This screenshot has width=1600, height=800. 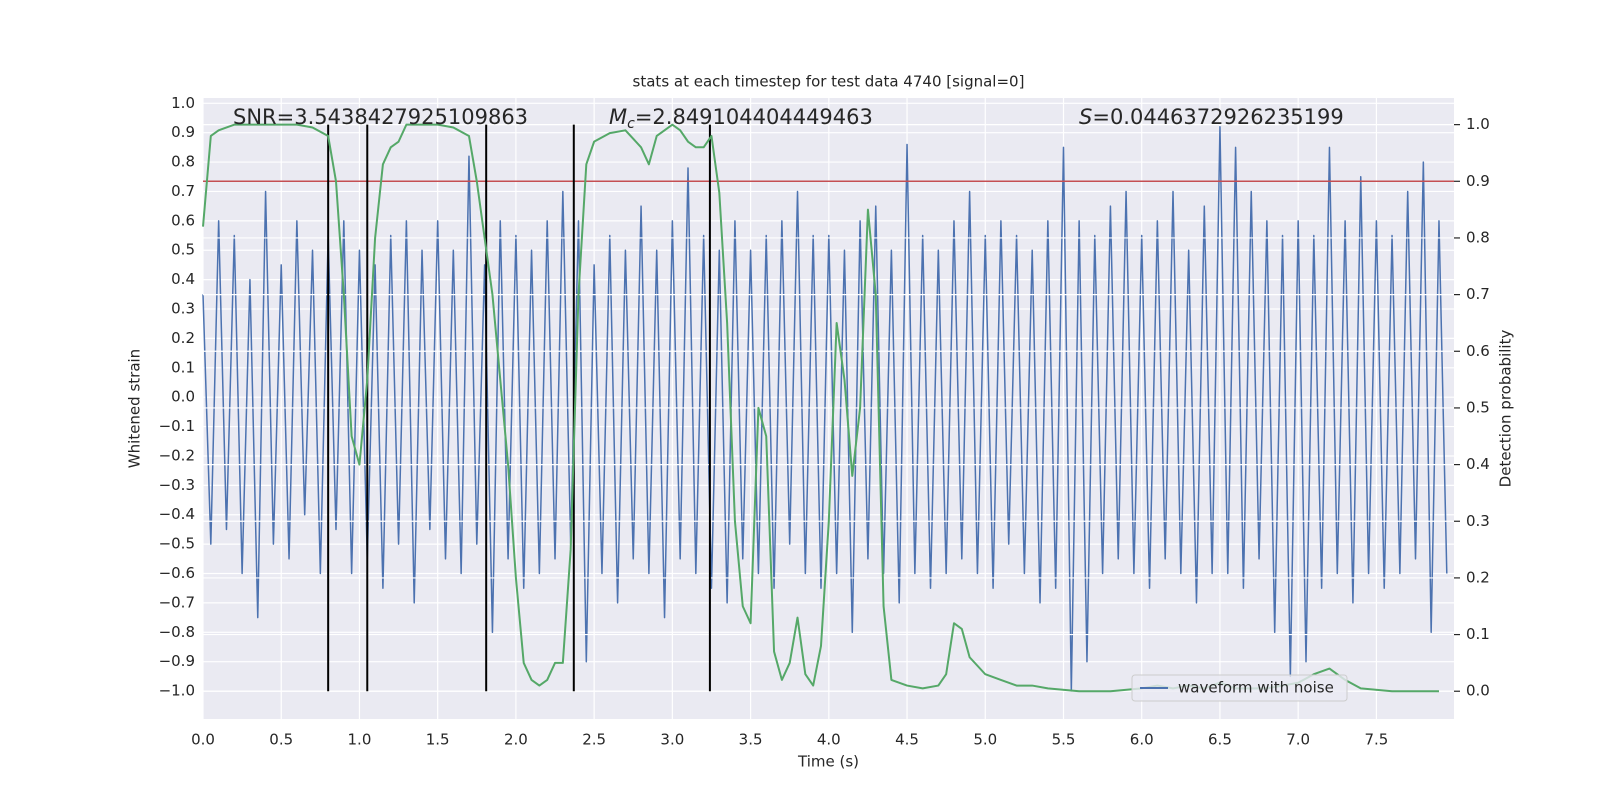 I want to click on y-tick-label: 0.8, so click(x=183, y=162).